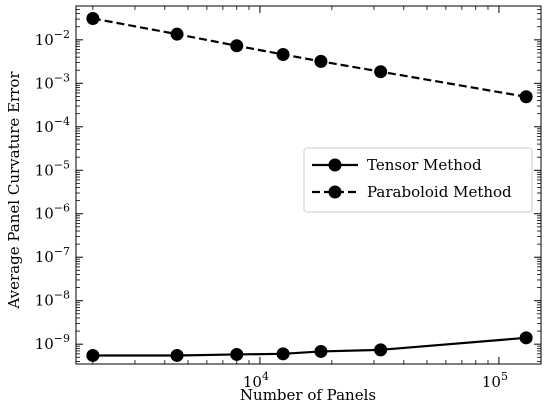 The height and width of the screenshot is (406, 550). I want to click on y-tick-label: 10⁻⁷, so click(52, 255).